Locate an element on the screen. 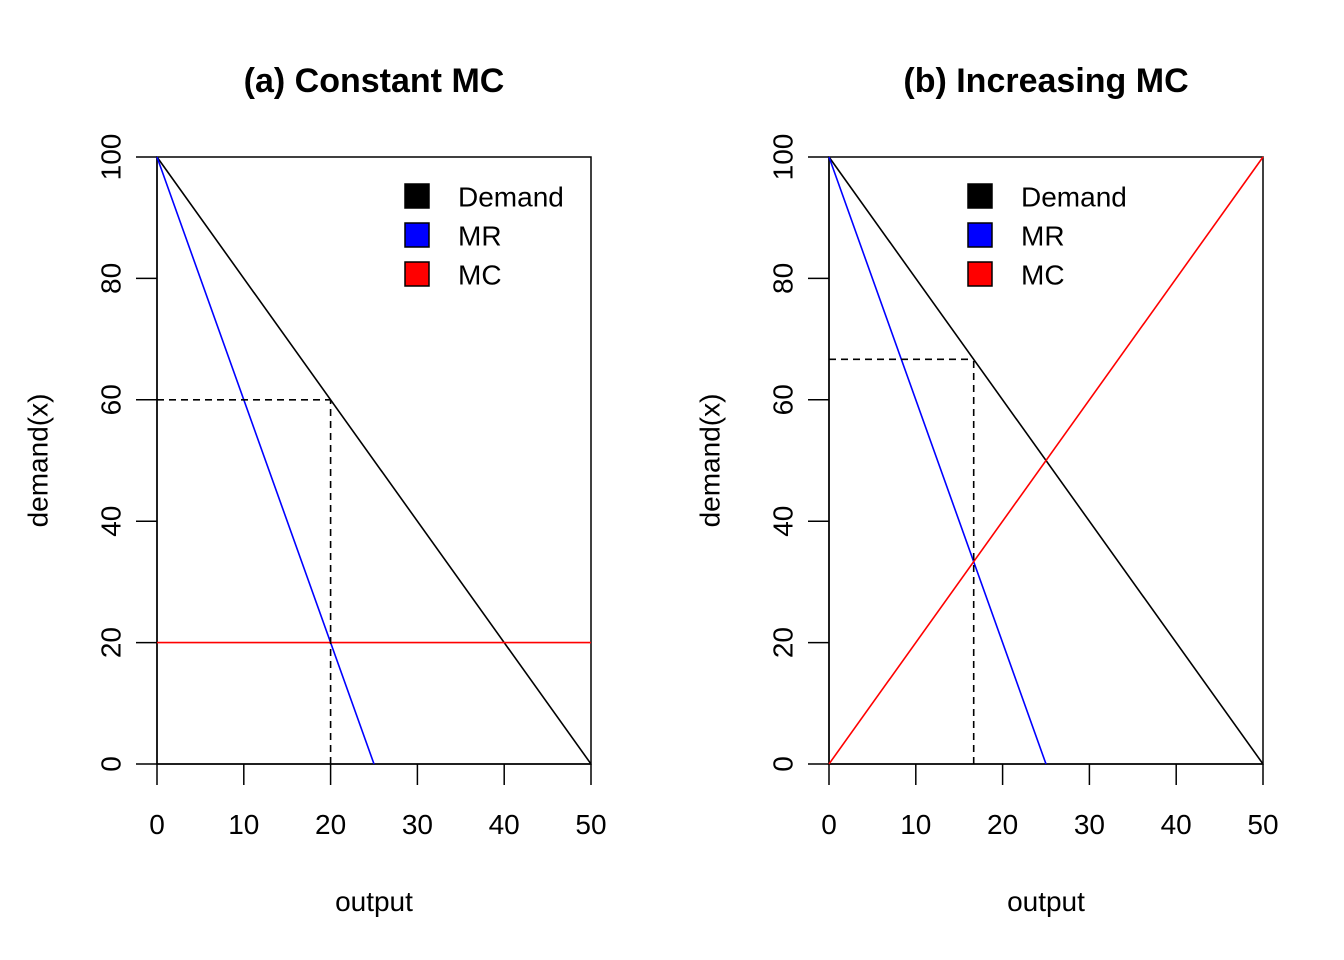 This screenshot has height=960, width=1344. chart-title: (b) Increasing MC is located at coordinates (1045, 81).